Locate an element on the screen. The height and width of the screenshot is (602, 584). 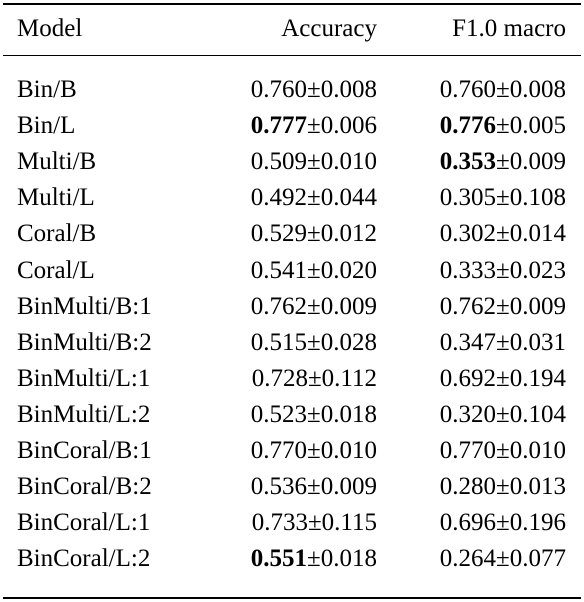
accuracy-value: 0.529 is located at coordinates (279, 234).